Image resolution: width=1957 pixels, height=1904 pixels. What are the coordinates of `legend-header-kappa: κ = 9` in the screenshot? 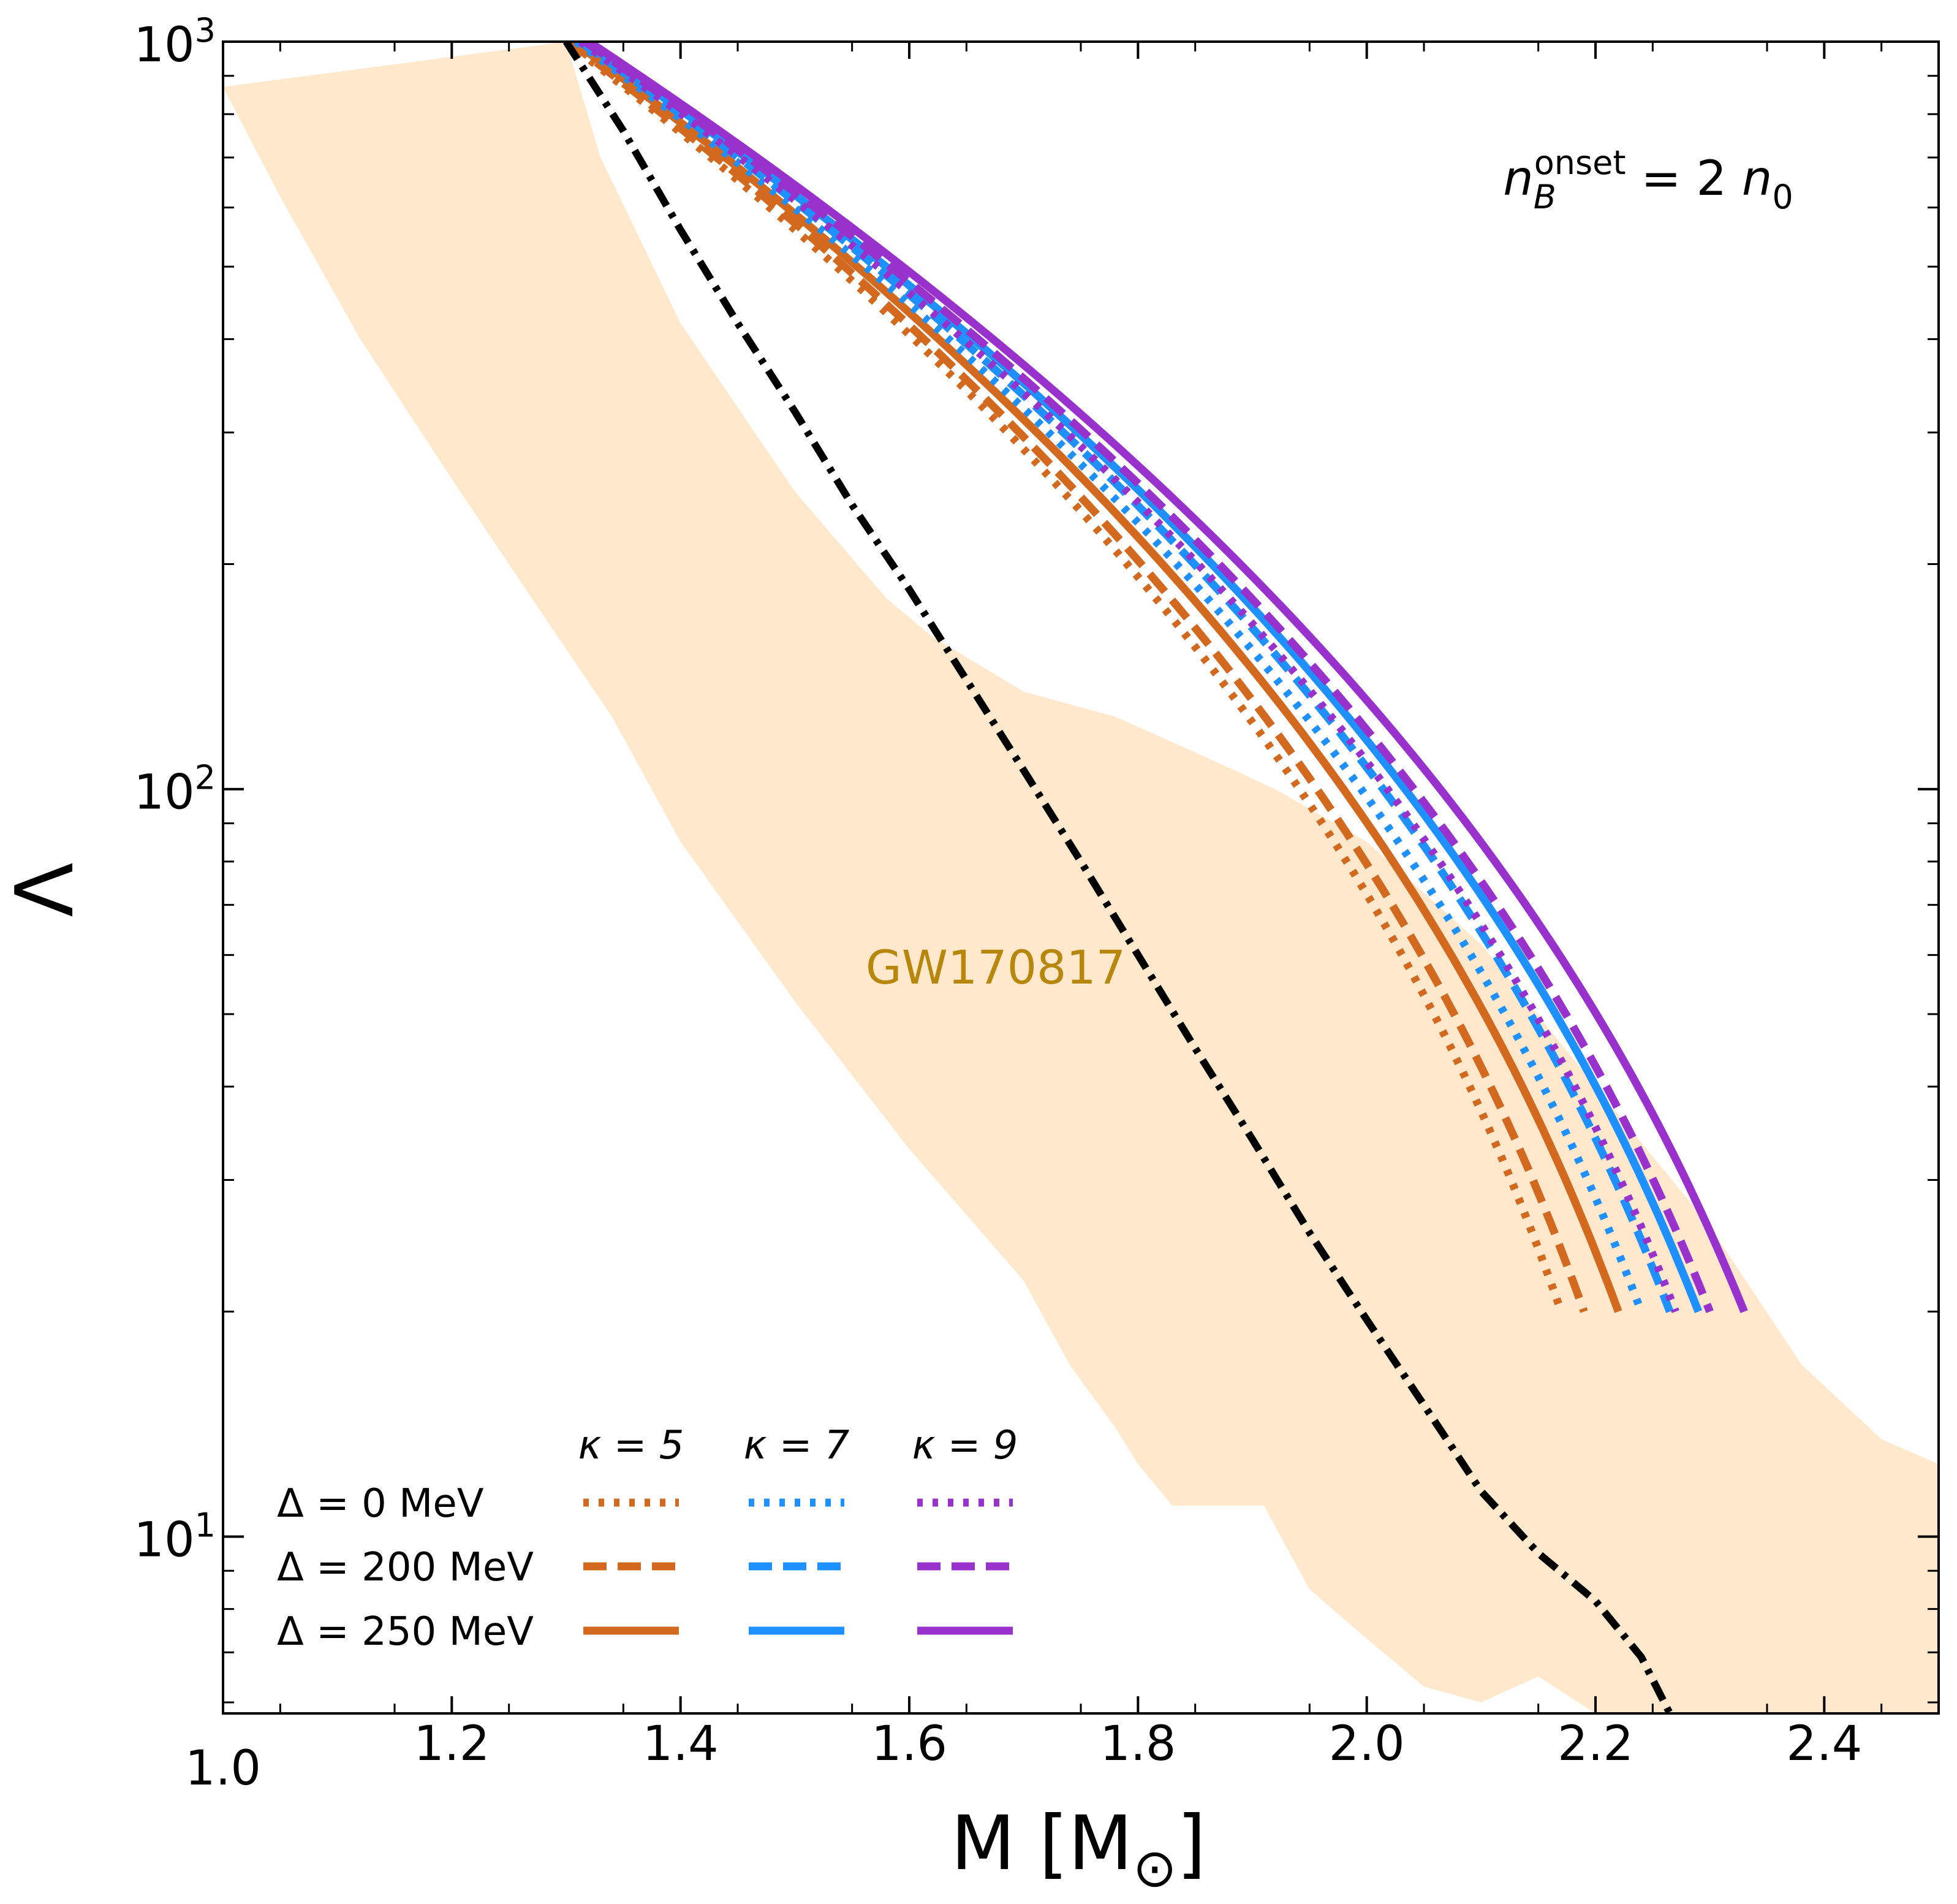 It's located at (965, 1445).